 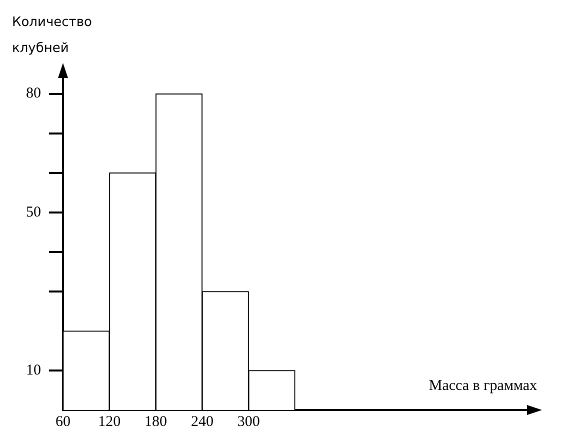 What do you see at coordinates (109, 422) in the screenshot?
I see `x-tick-label: 120` at bounding box center [109, 422].